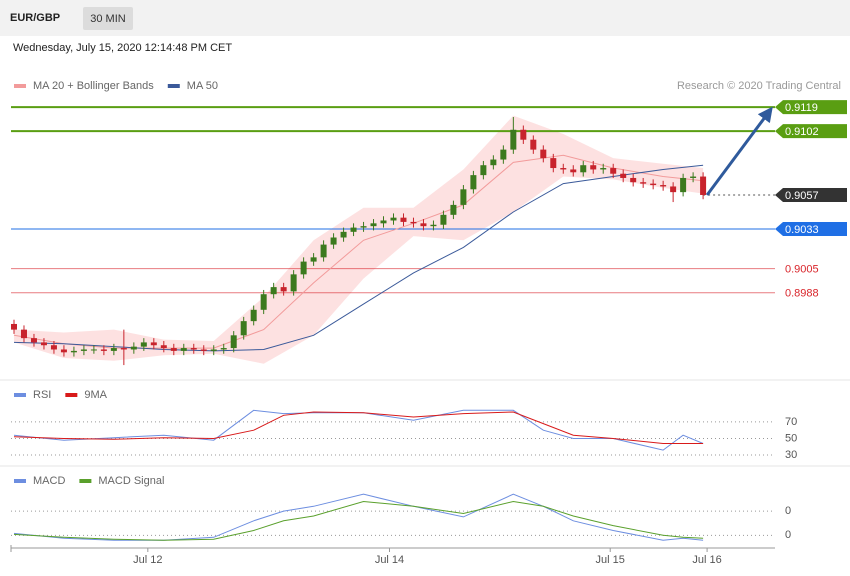  I want to click on x-tick-label: Jul 15, so click(610, 560).